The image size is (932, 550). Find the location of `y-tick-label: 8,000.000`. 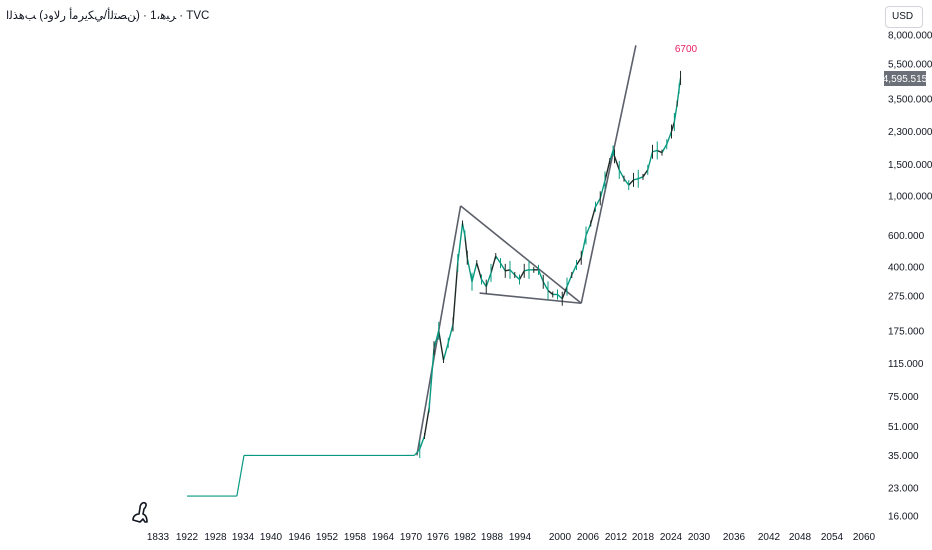

y-tick-label: 8,000.000 is located at coordinates (910, 36).